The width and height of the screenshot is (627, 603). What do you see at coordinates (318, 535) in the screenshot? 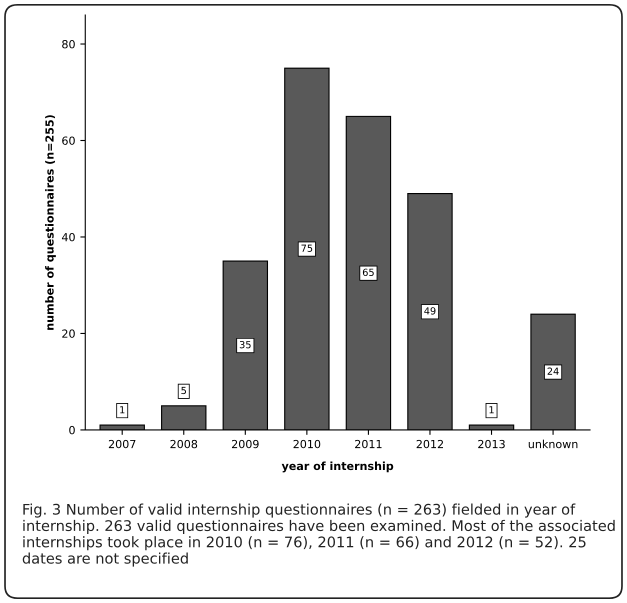
I see `caption: Fig. 3 Number of valid internship questionnaires (n = 263) fielded in year of internship. 263 valid questionnaires have been examined. Most of the associated internships took place in 2010 (n = 76), 2011 (n = 66) and 2012 (n = 52). 25 dates are not specified` at bounding box center [318, 535].